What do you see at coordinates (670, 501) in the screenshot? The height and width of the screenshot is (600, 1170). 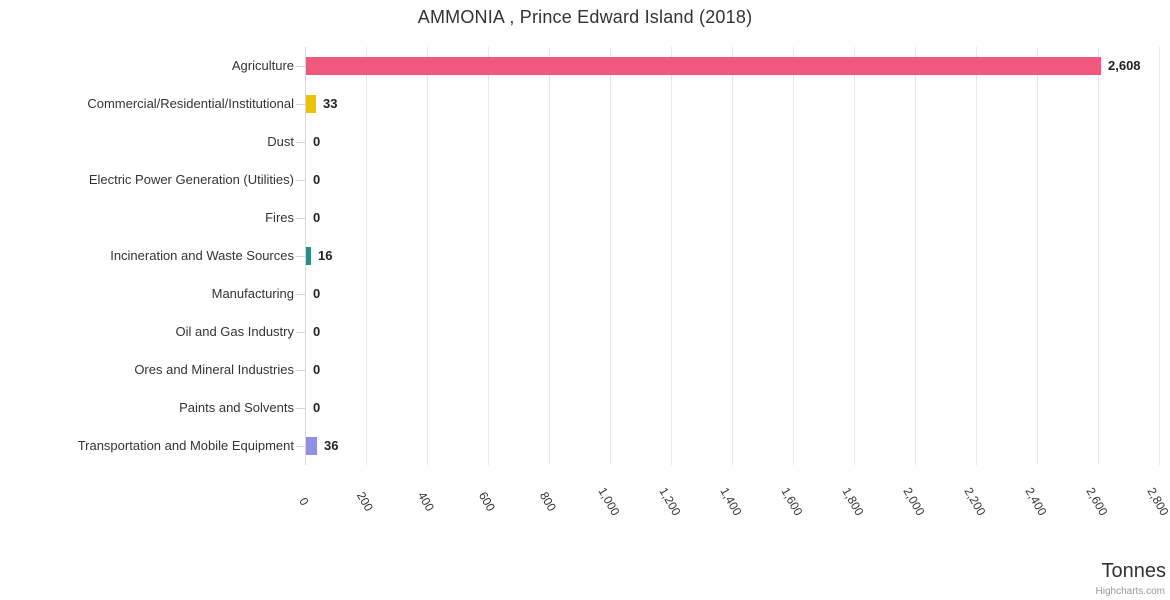 I see `value-axis-label: 1,200` at bounding box center [670, 501].